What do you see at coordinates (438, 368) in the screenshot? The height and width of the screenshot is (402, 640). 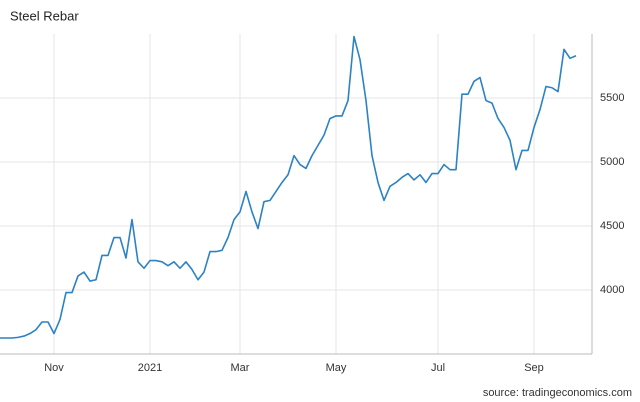 I see `x-tick-label: Jul` at bounding box center [438, 368].